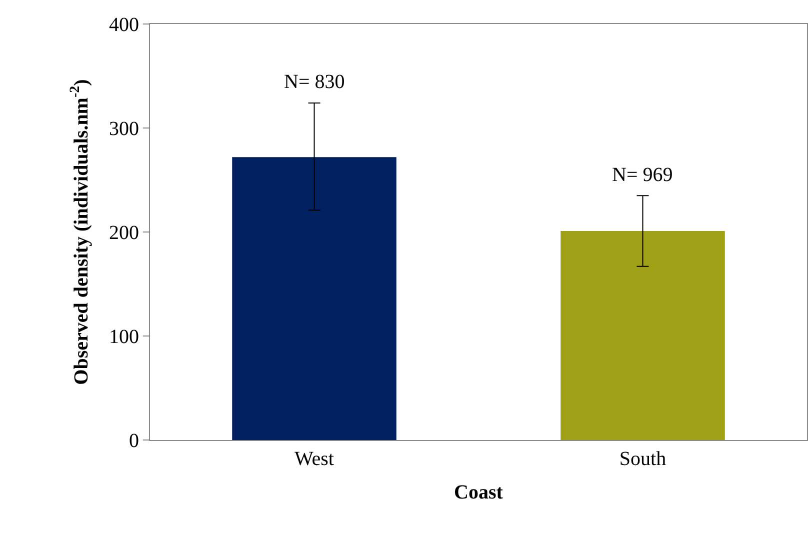 The height and width of the screenshot is (558, 809). I want to click on y-tick-label: 100, so click(124, 337).